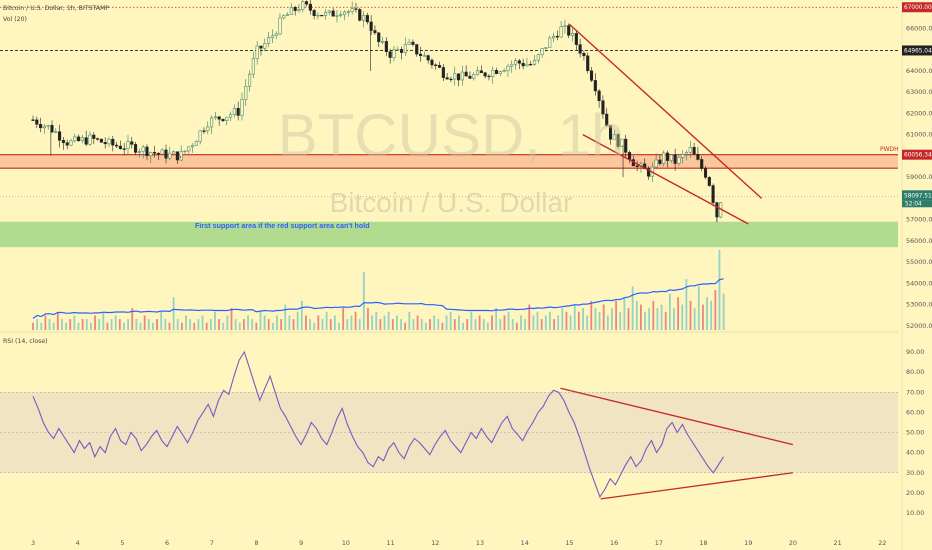  I want to click on top-price-tag-bg, so click(917, 7).